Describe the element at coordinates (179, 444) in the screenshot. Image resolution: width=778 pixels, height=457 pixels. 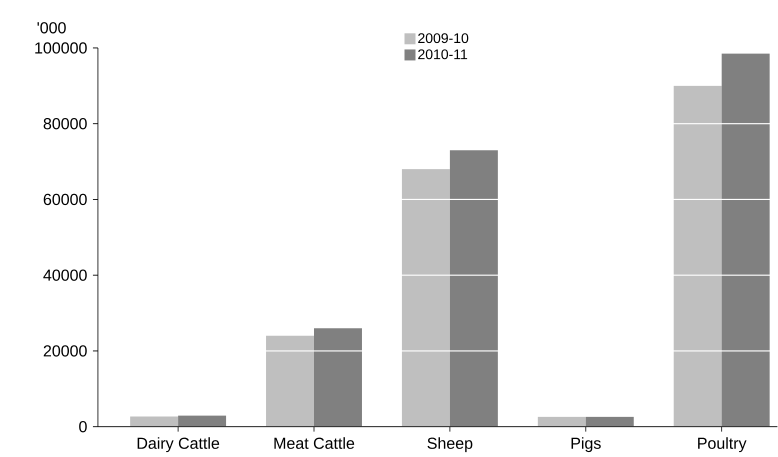
I see `x-tick-label: Dairy Cattle` at that location.